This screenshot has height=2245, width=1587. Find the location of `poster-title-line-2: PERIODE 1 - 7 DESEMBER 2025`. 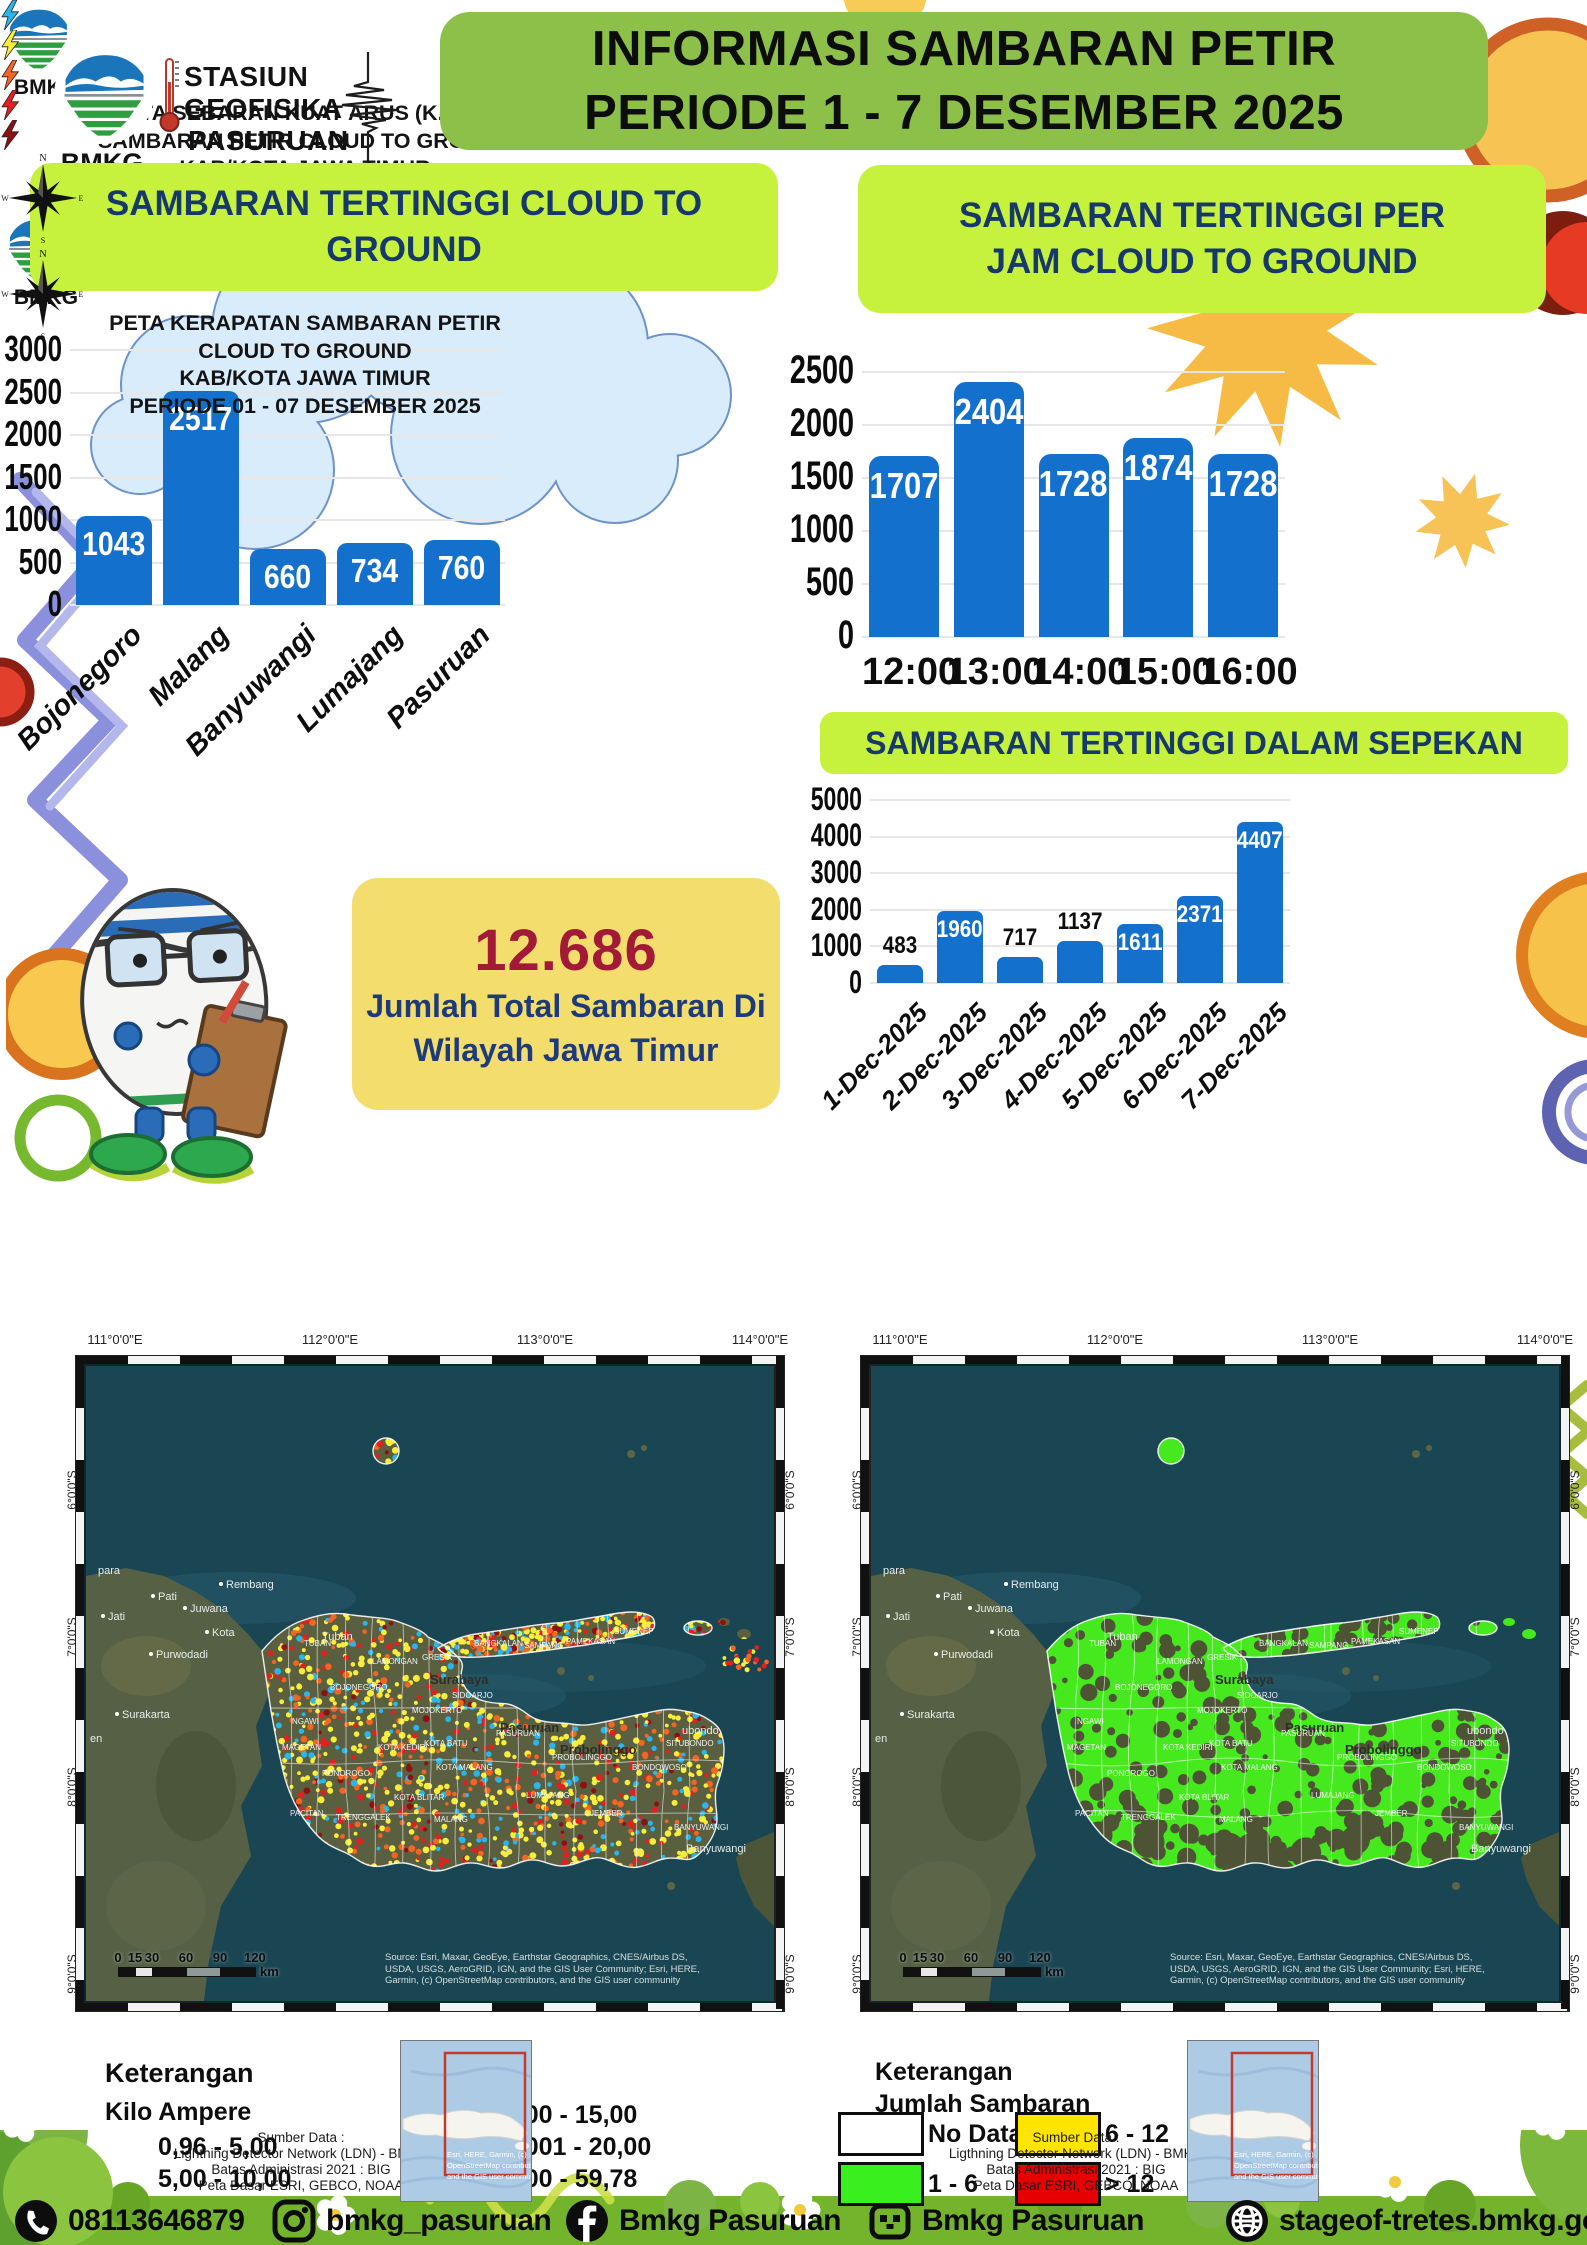

poster-title-line-2: PERIODE 1 - 7 DESEMBER 2025 is located at coordinates (964, 113).